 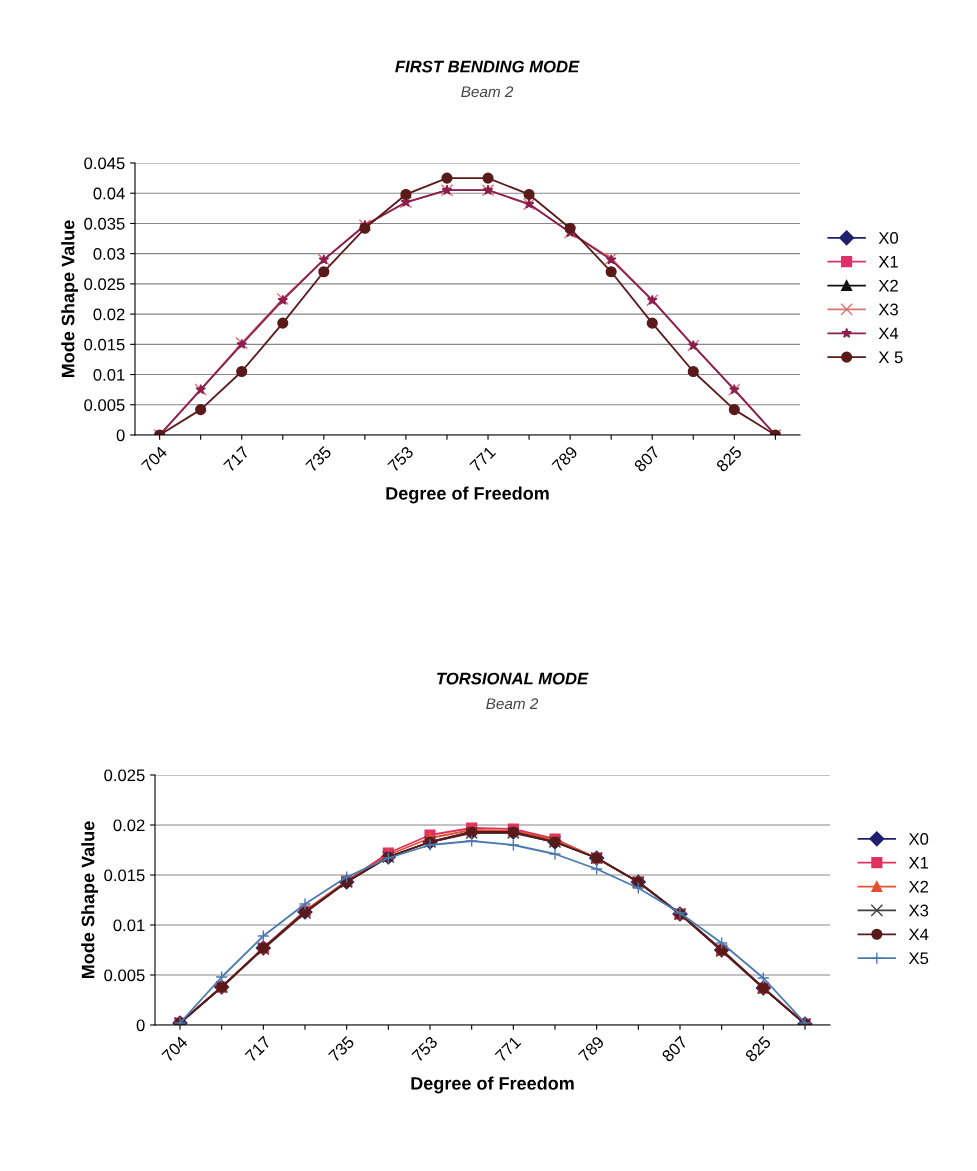 I want to click on chart-title: FIRST BENDING MODE, so click(x=487, y=66).